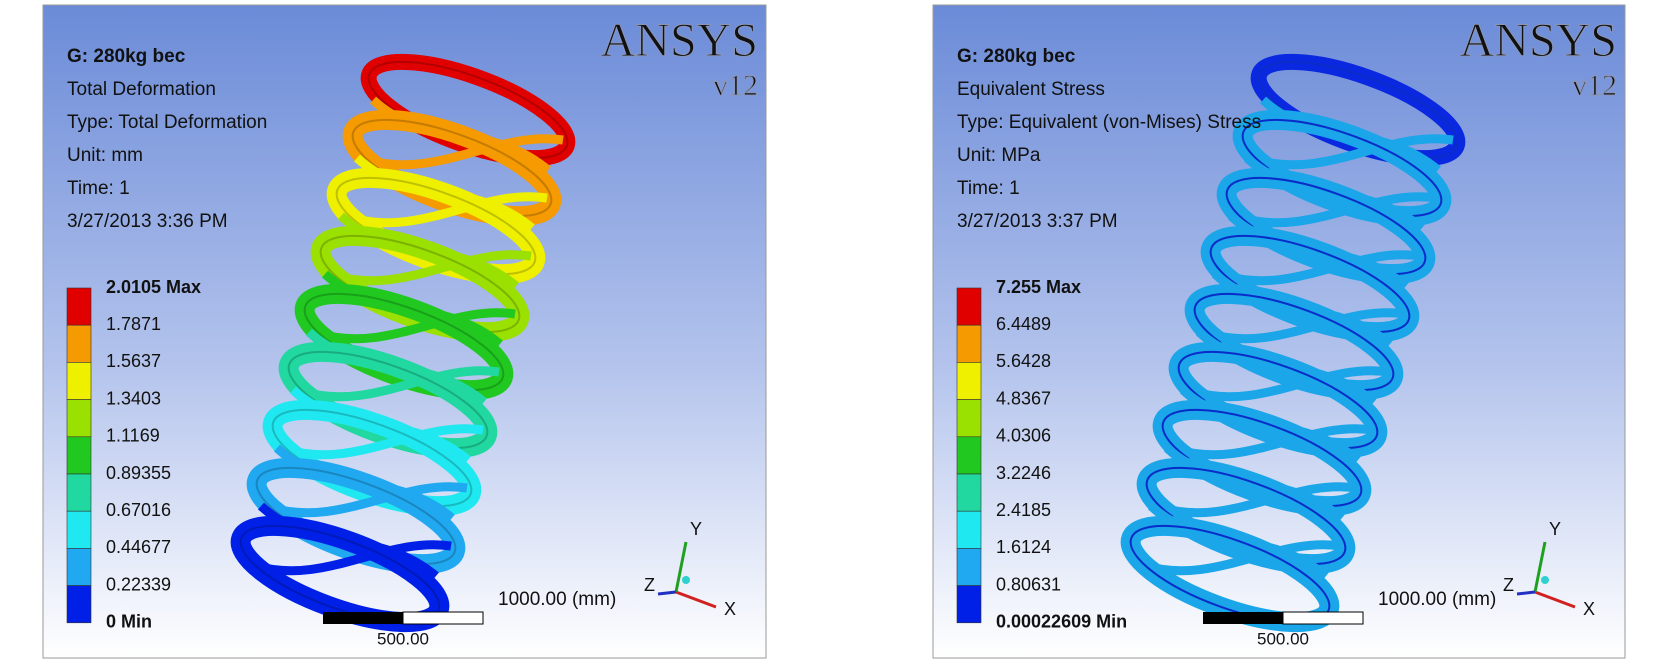 This screenshot has height=668, width=1672. Describe the element at coordinates (999, 155) in the screenshot. I see `header-line: Unit: MPa` at that location.